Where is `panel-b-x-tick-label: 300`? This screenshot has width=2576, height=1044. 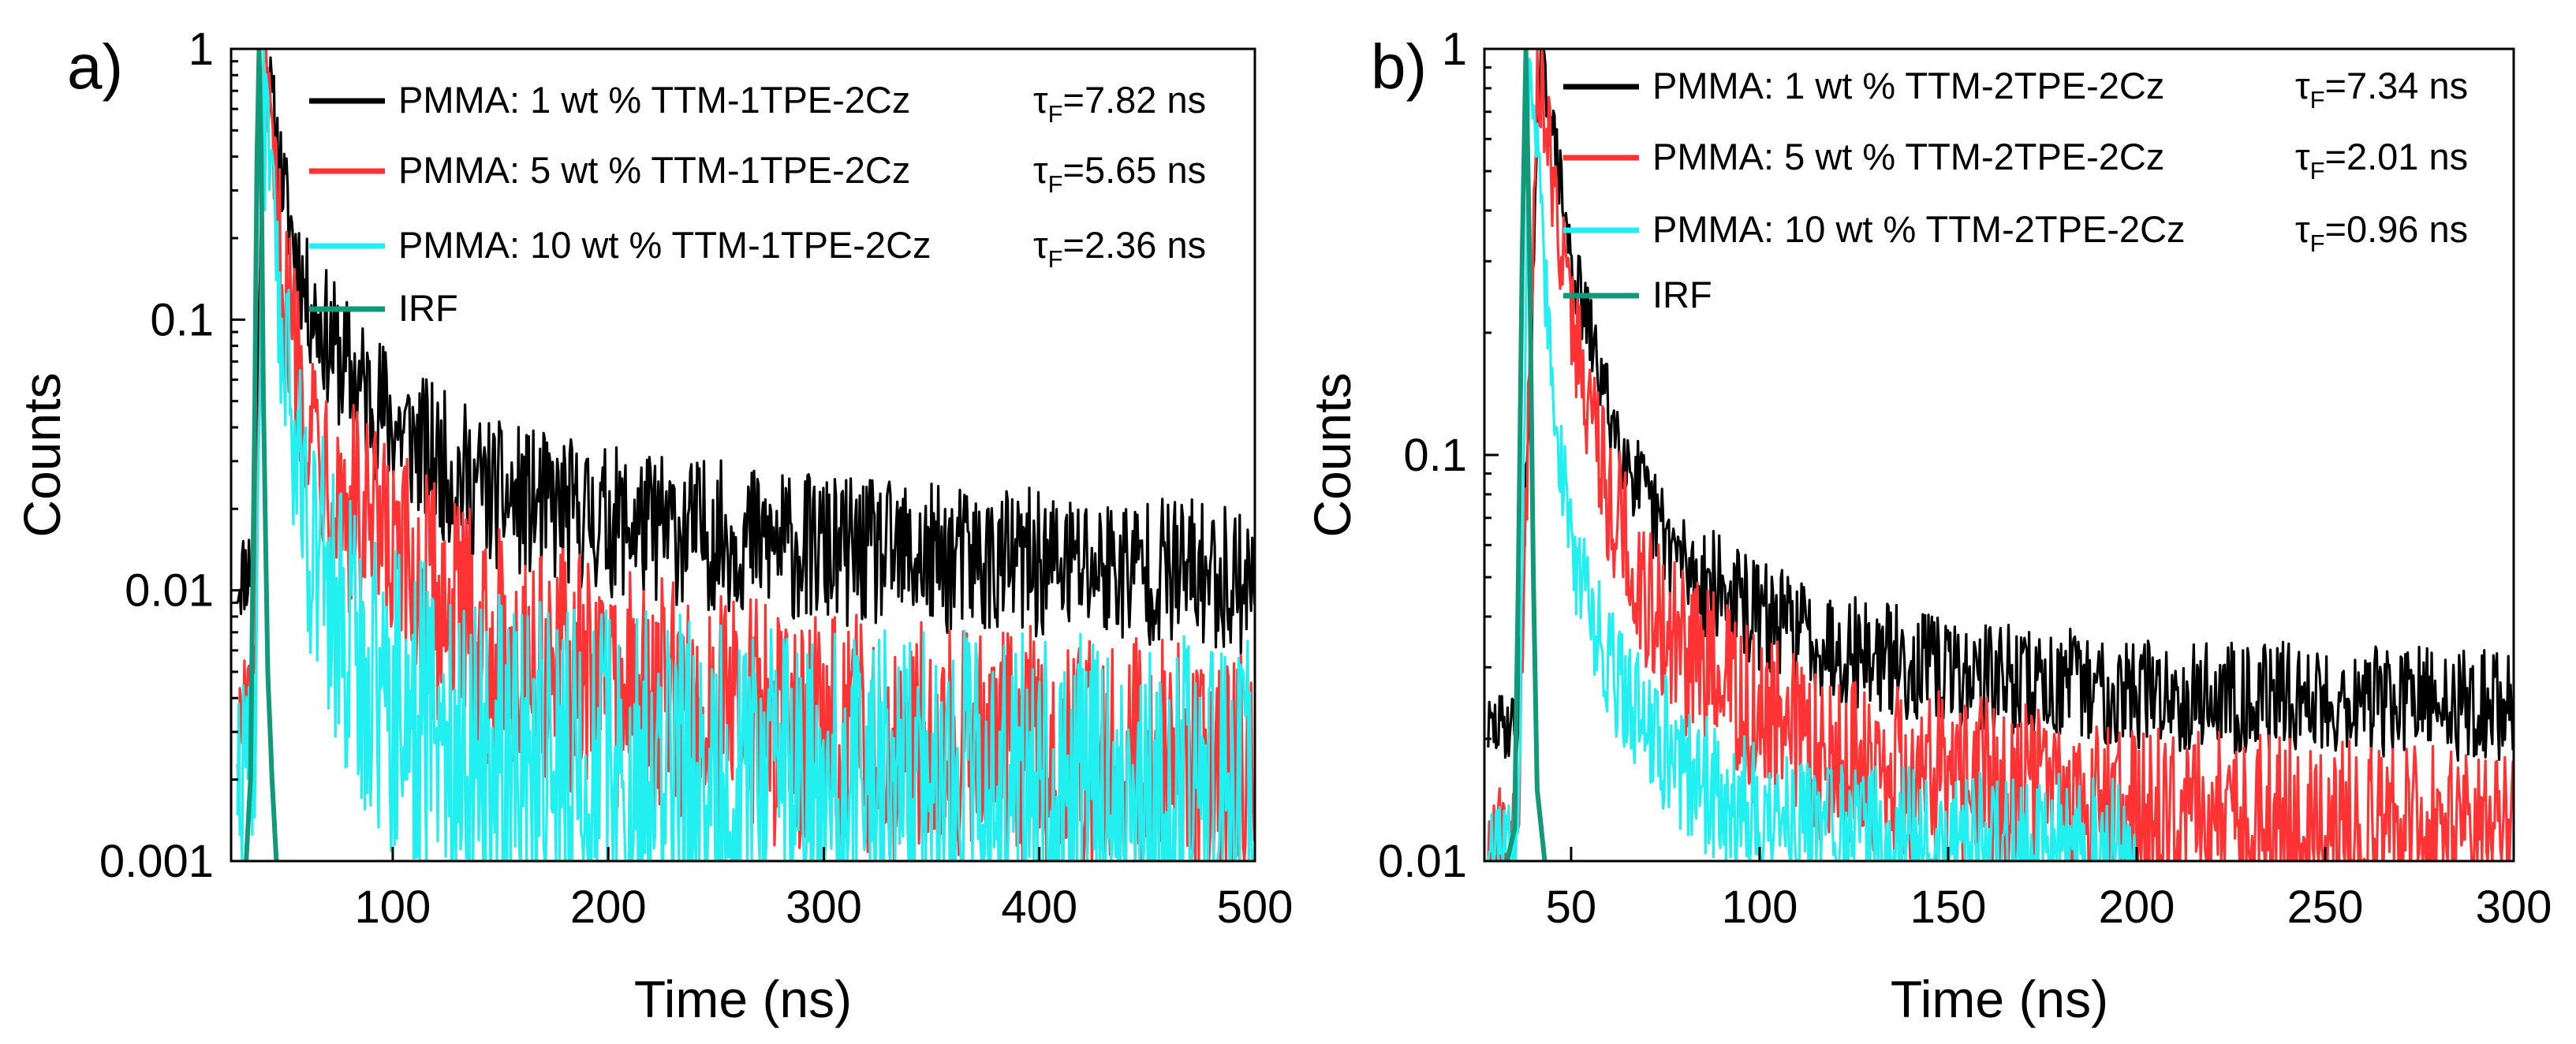
panel-b-x-tick-label: 300 is located at coordinates (2514, 907).